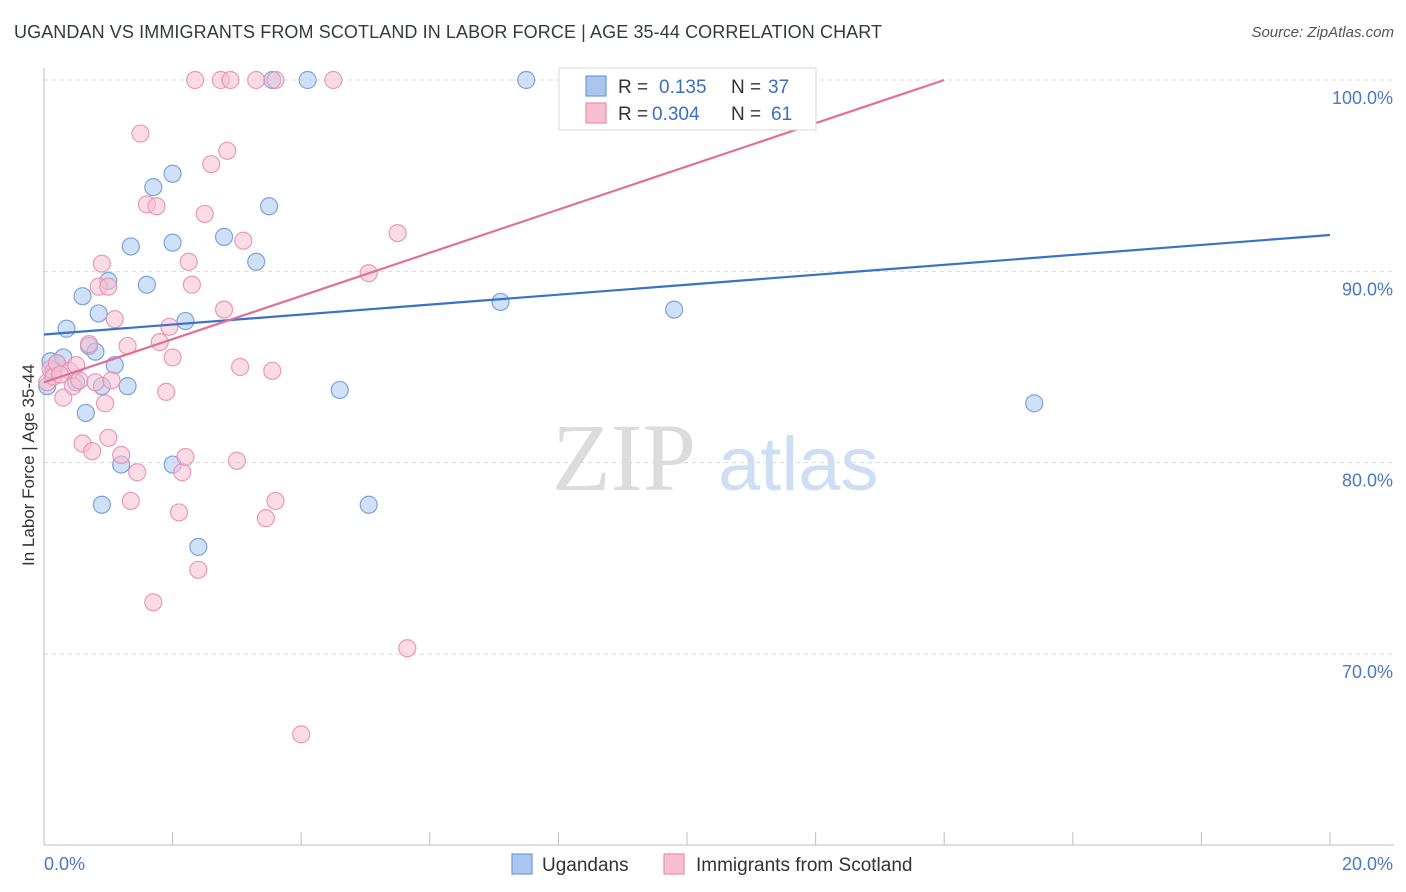  What do you see at coordinates (674, 864) in the screenshot?
I see `bottom-legend-swatch-scotland` at bounding box center [674, 864].